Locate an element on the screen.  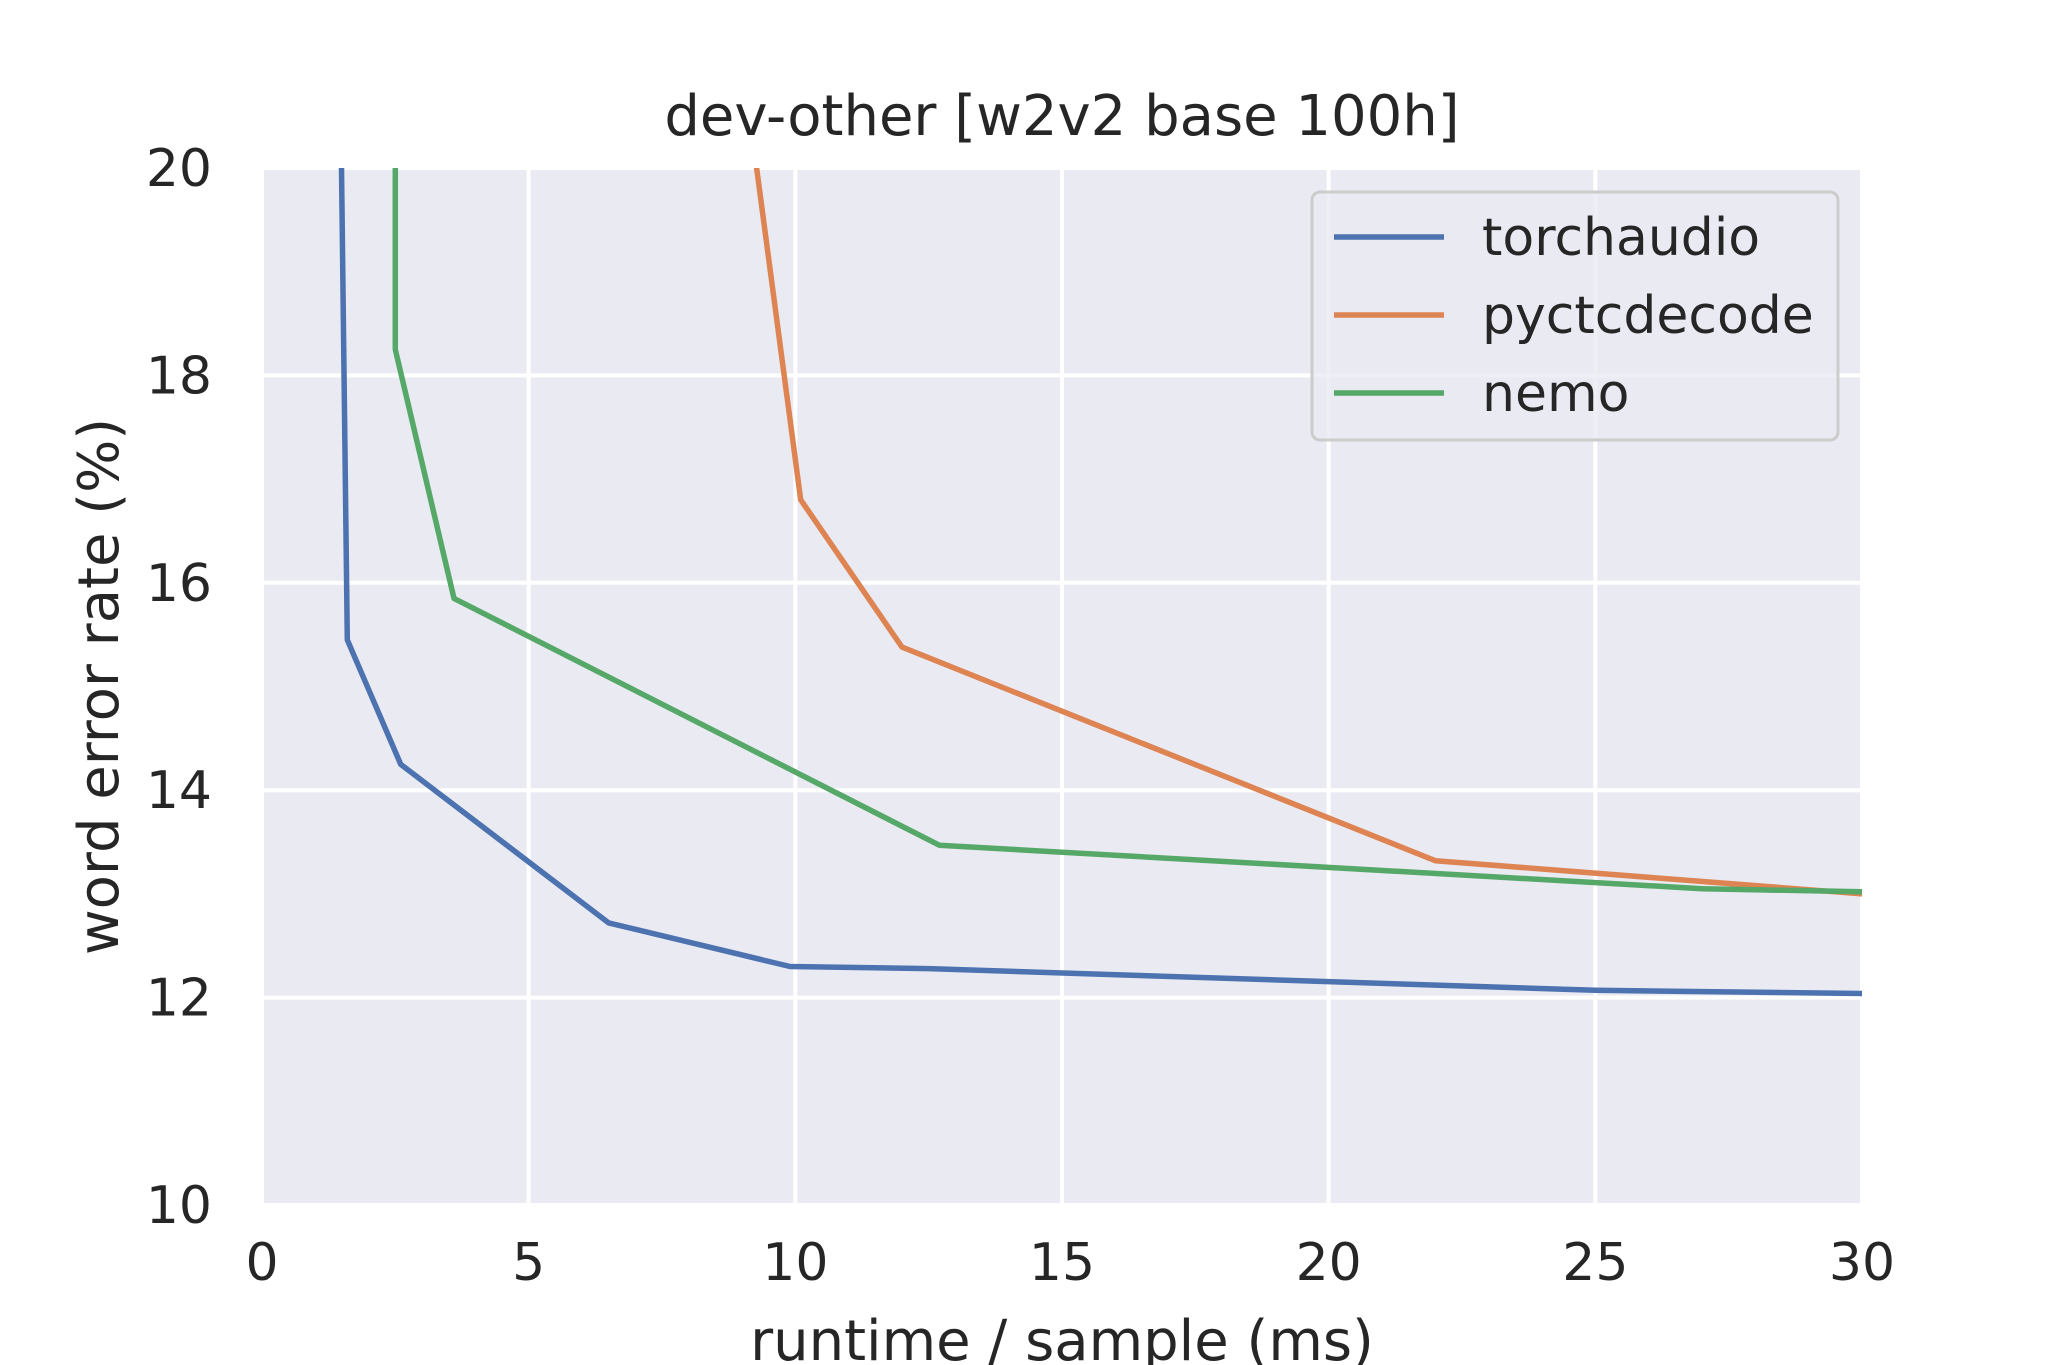
x-tick-label: 20 is located at coordinates (1329, 1263).